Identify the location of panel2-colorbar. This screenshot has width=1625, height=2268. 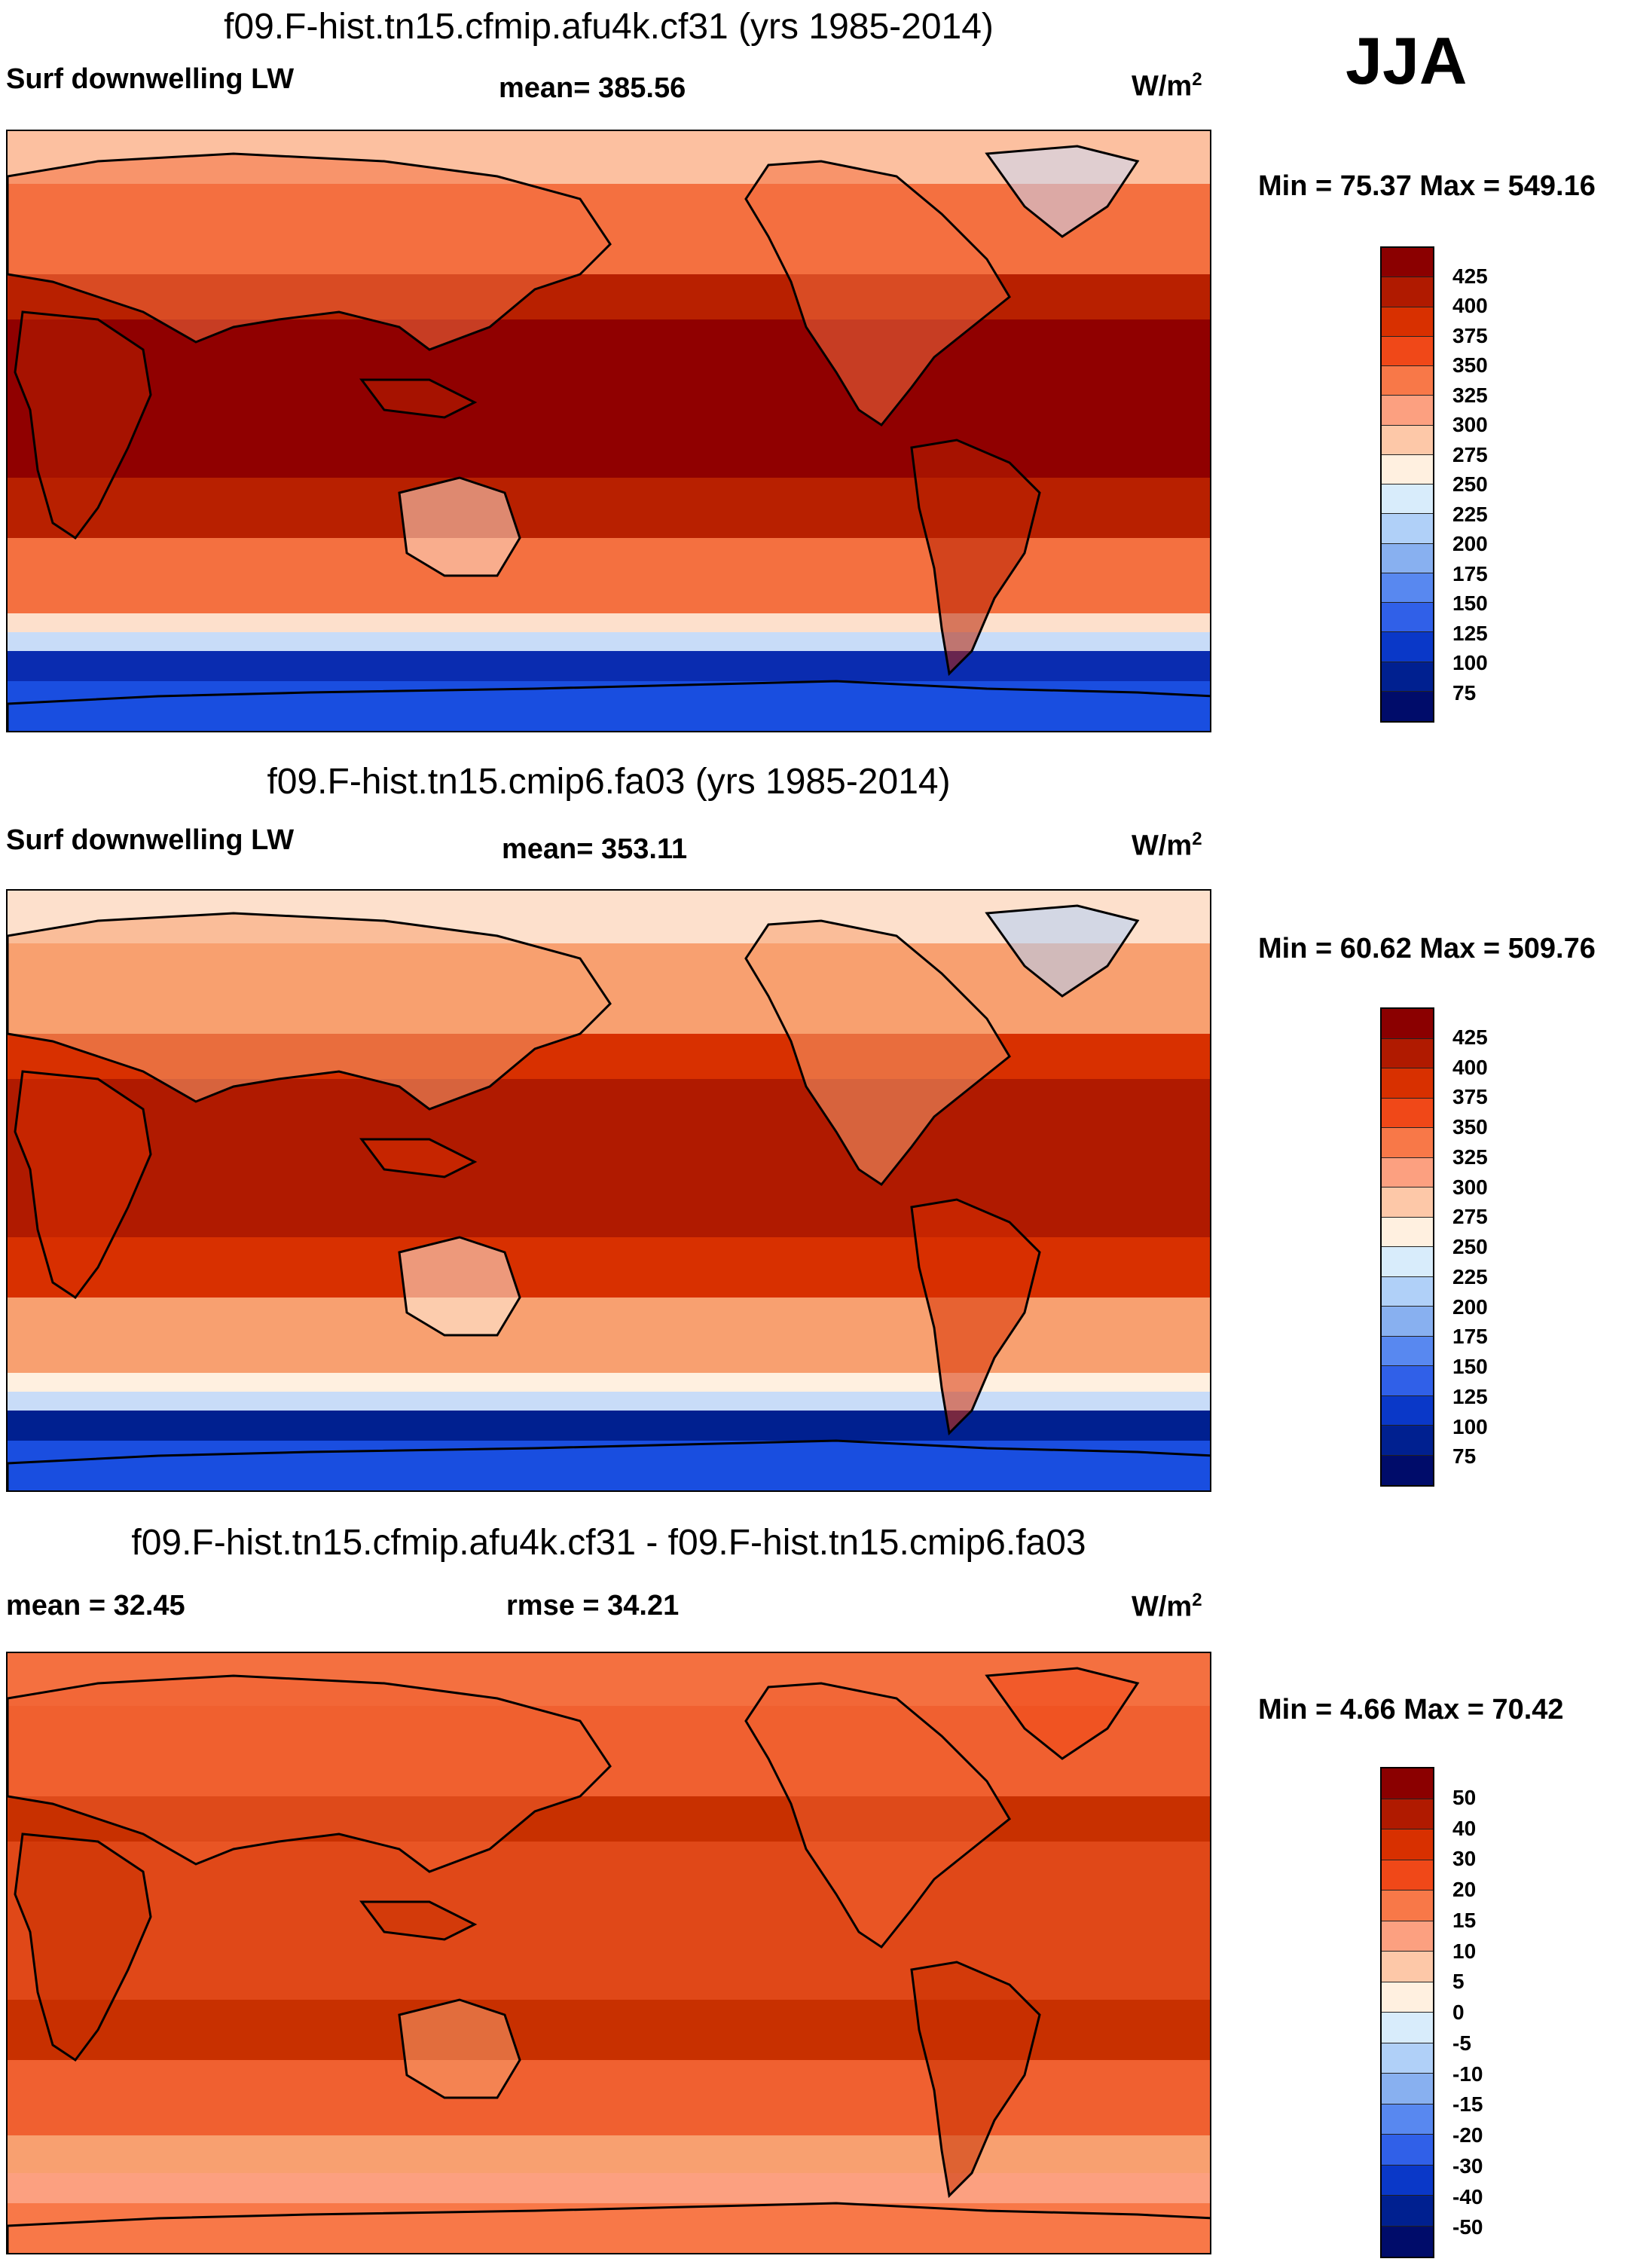
(1407, 1247).